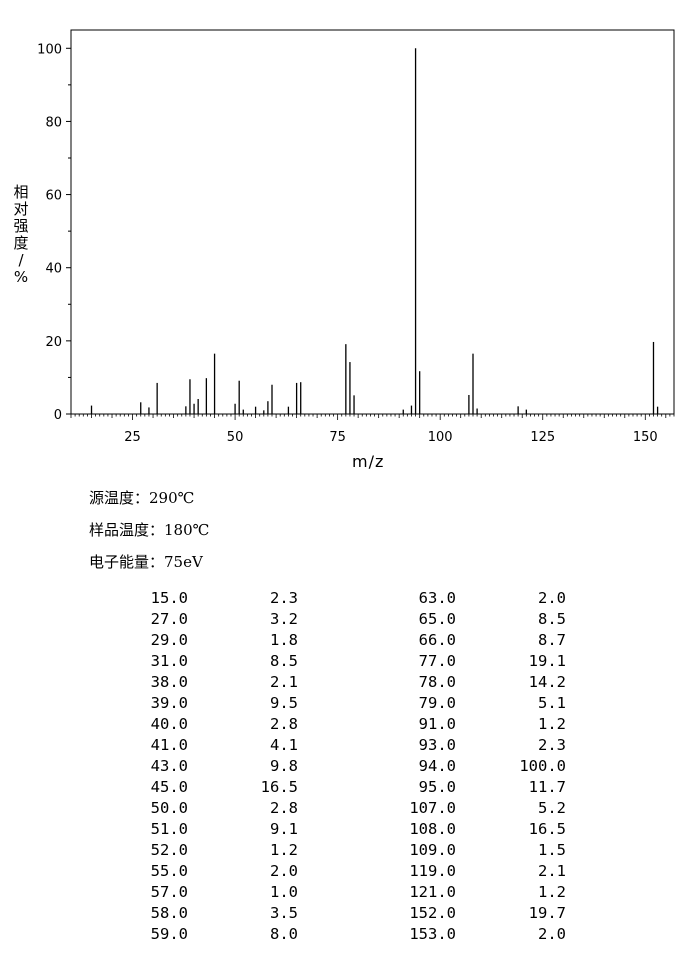 Image resolution: width=696 pixels, height=964 pixels. I want to click on intensity-value: 8.7, so click(552, 640).